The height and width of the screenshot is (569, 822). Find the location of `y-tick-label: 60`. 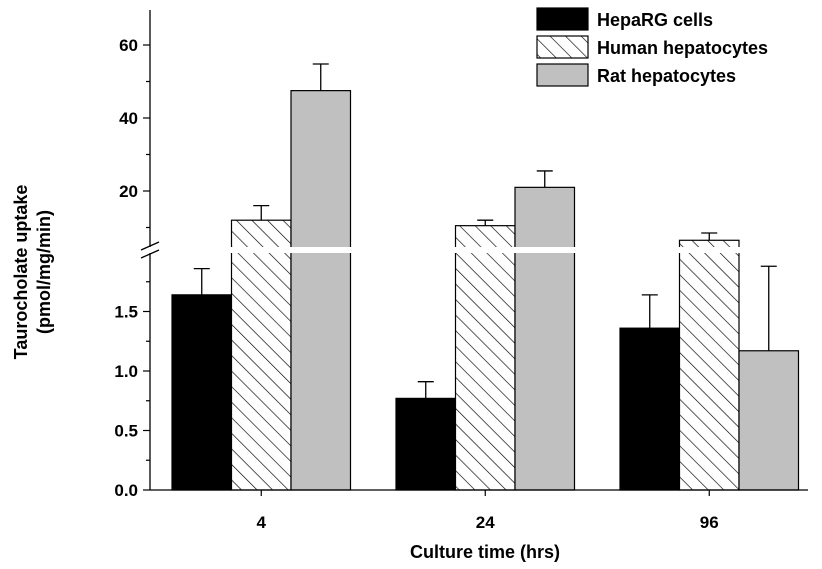

y-tick-label: 60 is located at coordinates (128, 45).